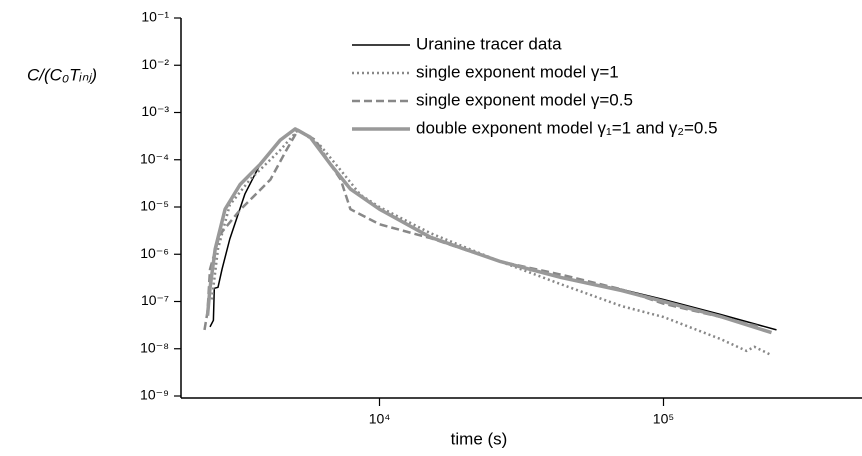  I want to click on y-tick-label: 10⁻⁴, so click(154, 158).